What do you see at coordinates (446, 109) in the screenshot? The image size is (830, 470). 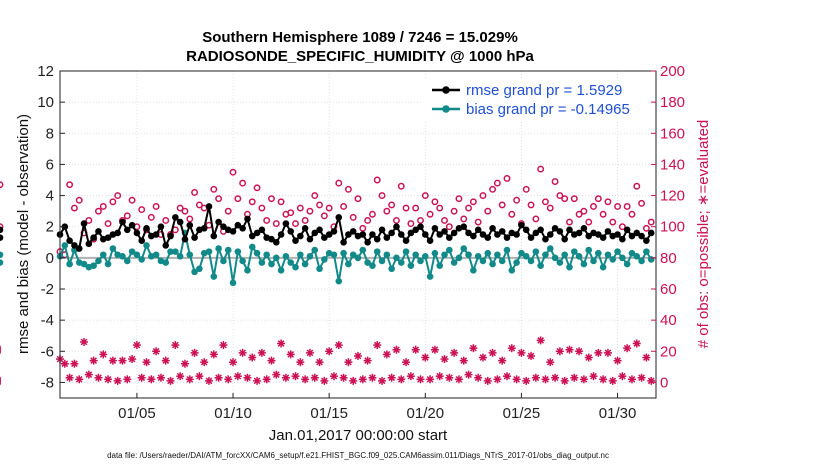 I see `legend-bias-marker` at bounding box center [446, 109].